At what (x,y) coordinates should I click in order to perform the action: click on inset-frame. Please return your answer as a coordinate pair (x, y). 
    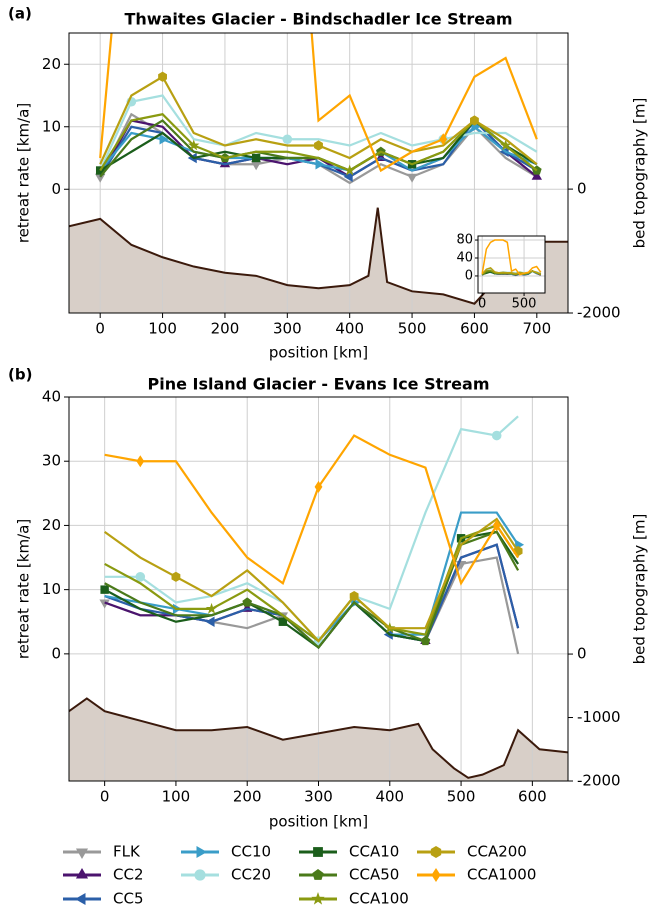
    Looking at the image, I should click on (511, 264).